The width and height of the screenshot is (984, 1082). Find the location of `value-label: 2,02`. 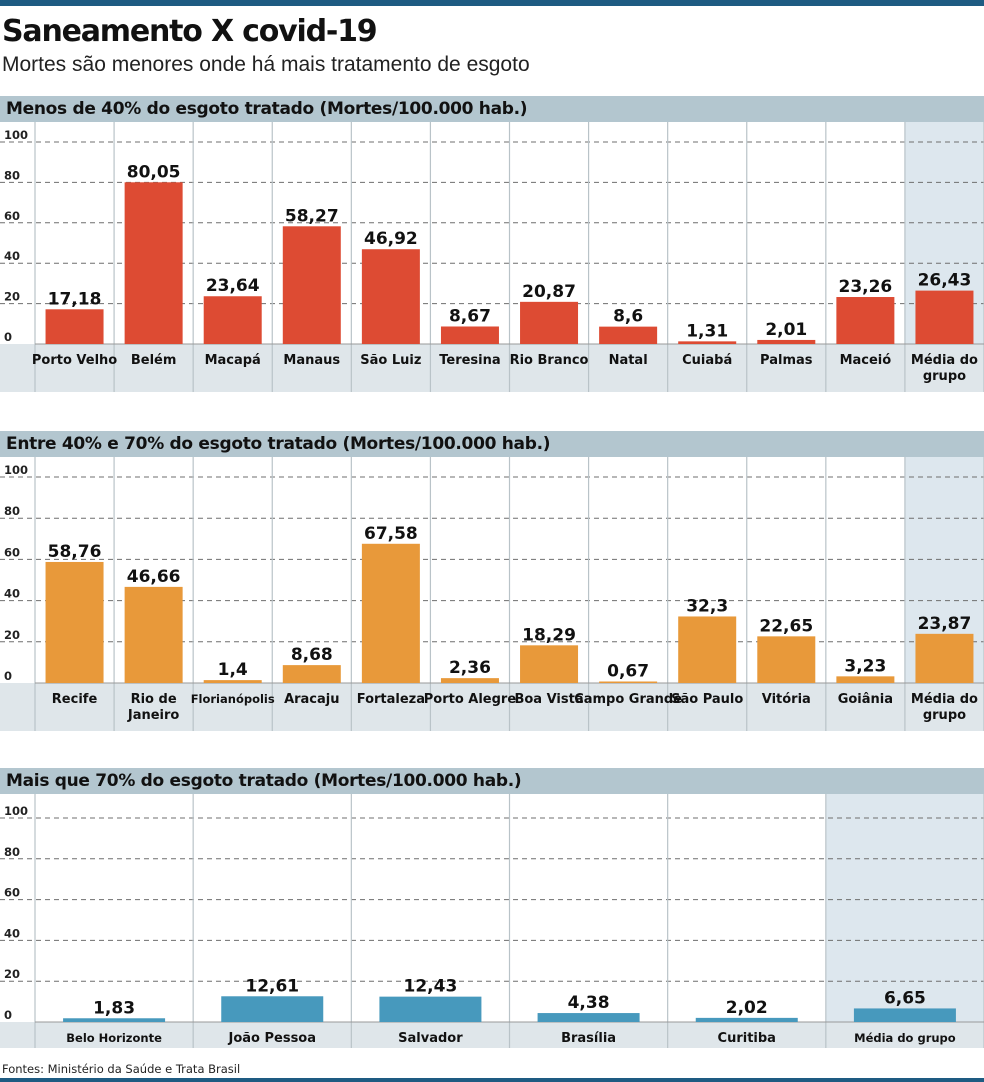

value-label: 2,02 is located at coordinates (747, 1008).